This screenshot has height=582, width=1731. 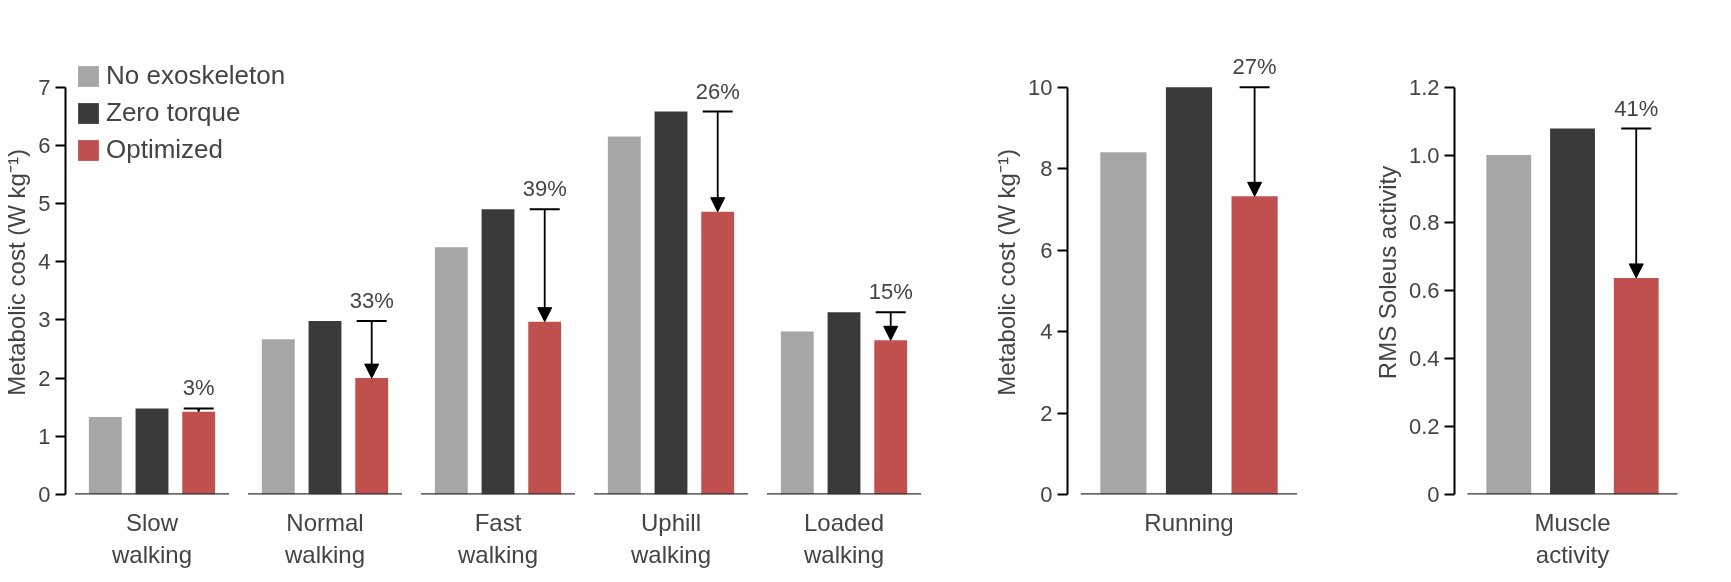 I want to click on y-tick-label: 8, so click(x=1046, y=169).